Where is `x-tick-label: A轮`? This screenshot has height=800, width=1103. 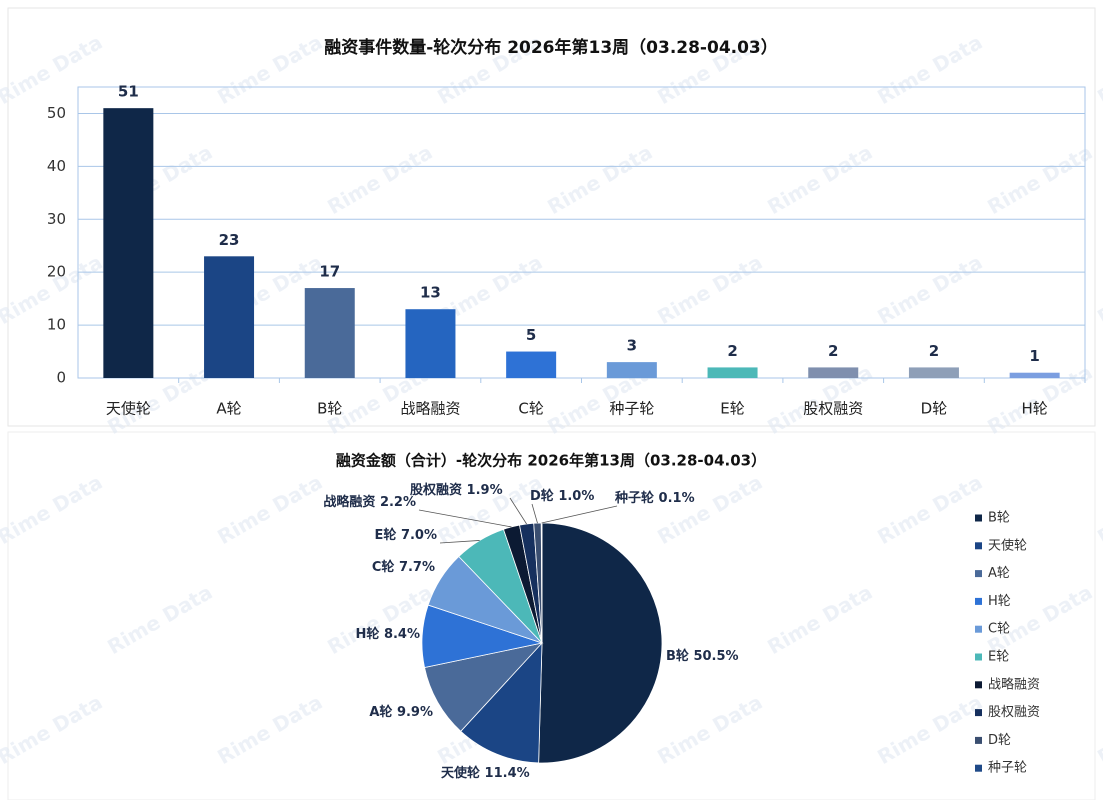 x-tick-label: A轮 is located at coordinates (228, 409).